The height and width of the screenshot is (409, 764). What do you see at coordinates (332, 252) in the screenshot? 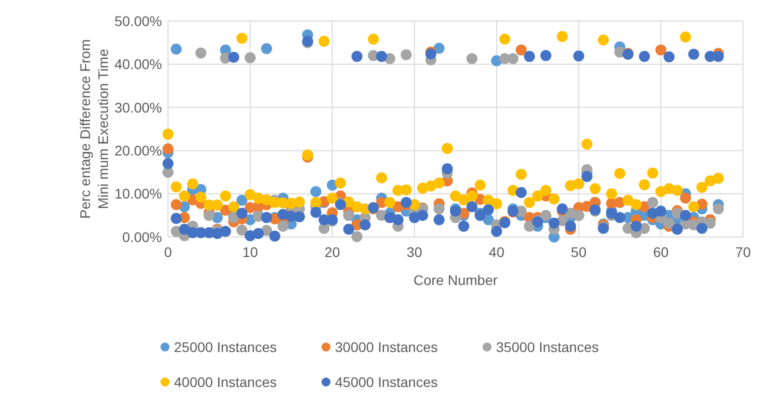
I see `x-tick-label: 20` at bounding box center [332, 252].